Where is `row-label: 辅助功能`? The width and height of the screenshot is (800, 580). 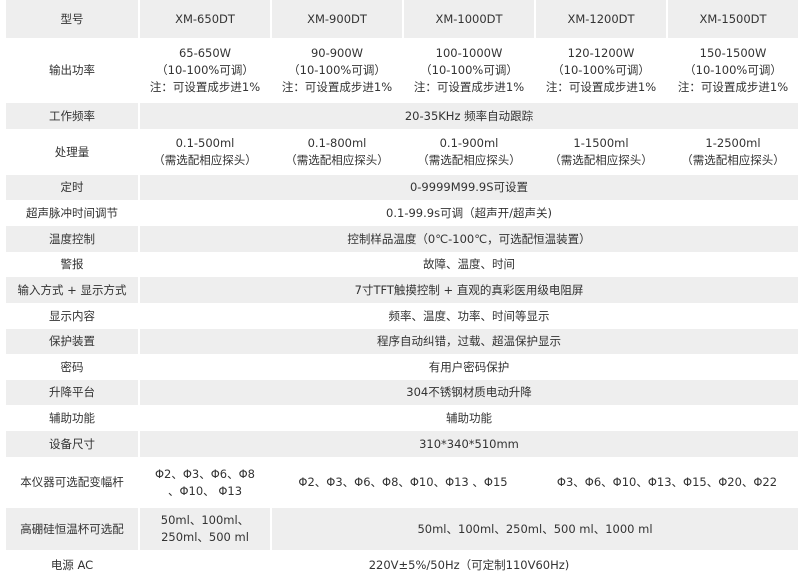 row-label: 辅助功能 is located at coordinates (72, 418).